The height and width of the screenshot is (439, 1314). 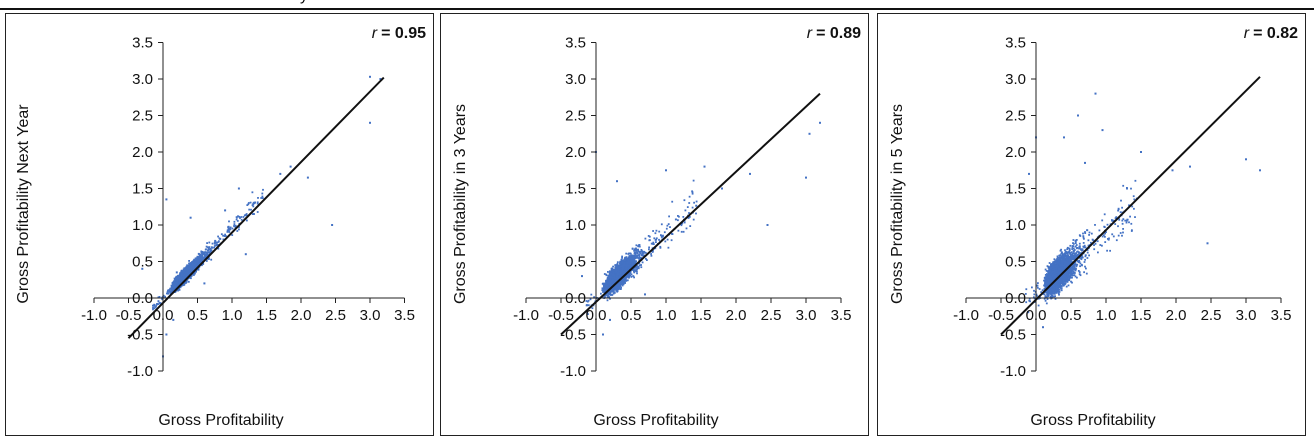 I want to click on x-tick-label: 2.0, so click(x=301, y=315).